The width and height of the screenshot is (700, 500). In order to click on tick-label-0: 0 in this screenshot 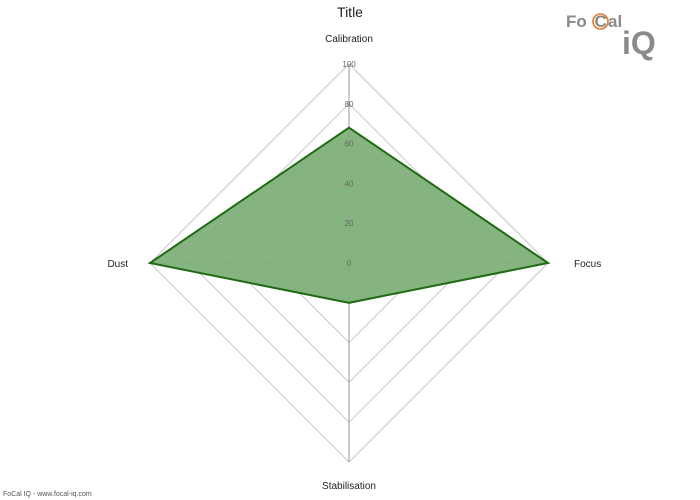, I will do `click(349, 263)`.